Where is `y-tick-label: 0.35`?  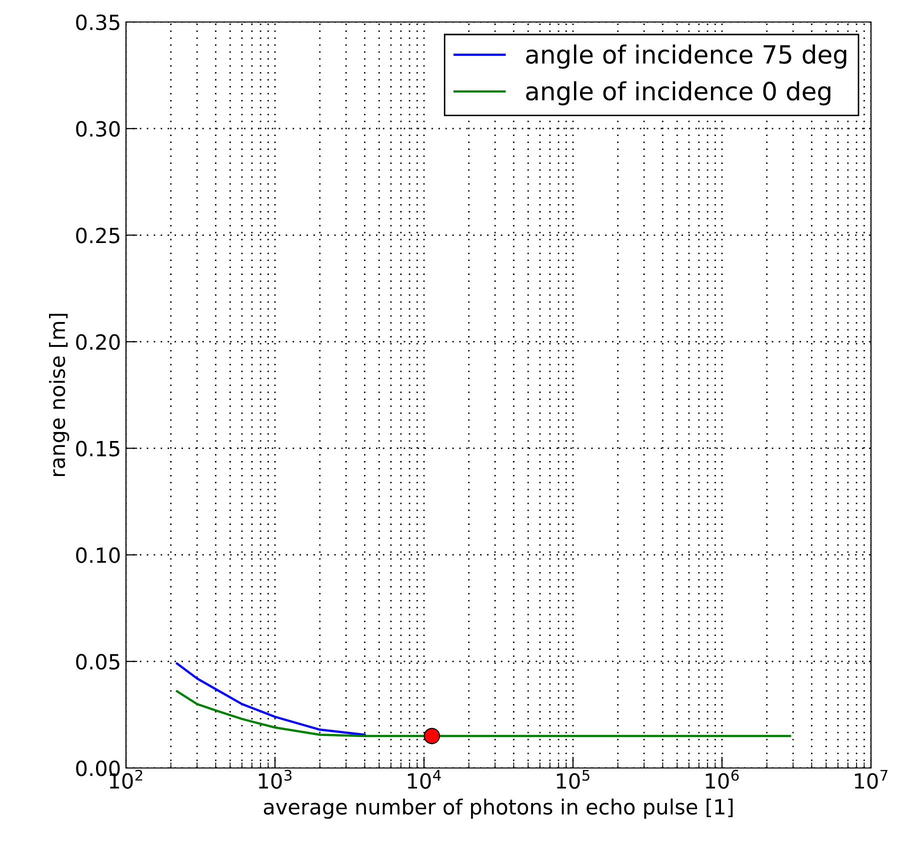
y-tick-label: 0.35 is located at coordinates (98, 22).